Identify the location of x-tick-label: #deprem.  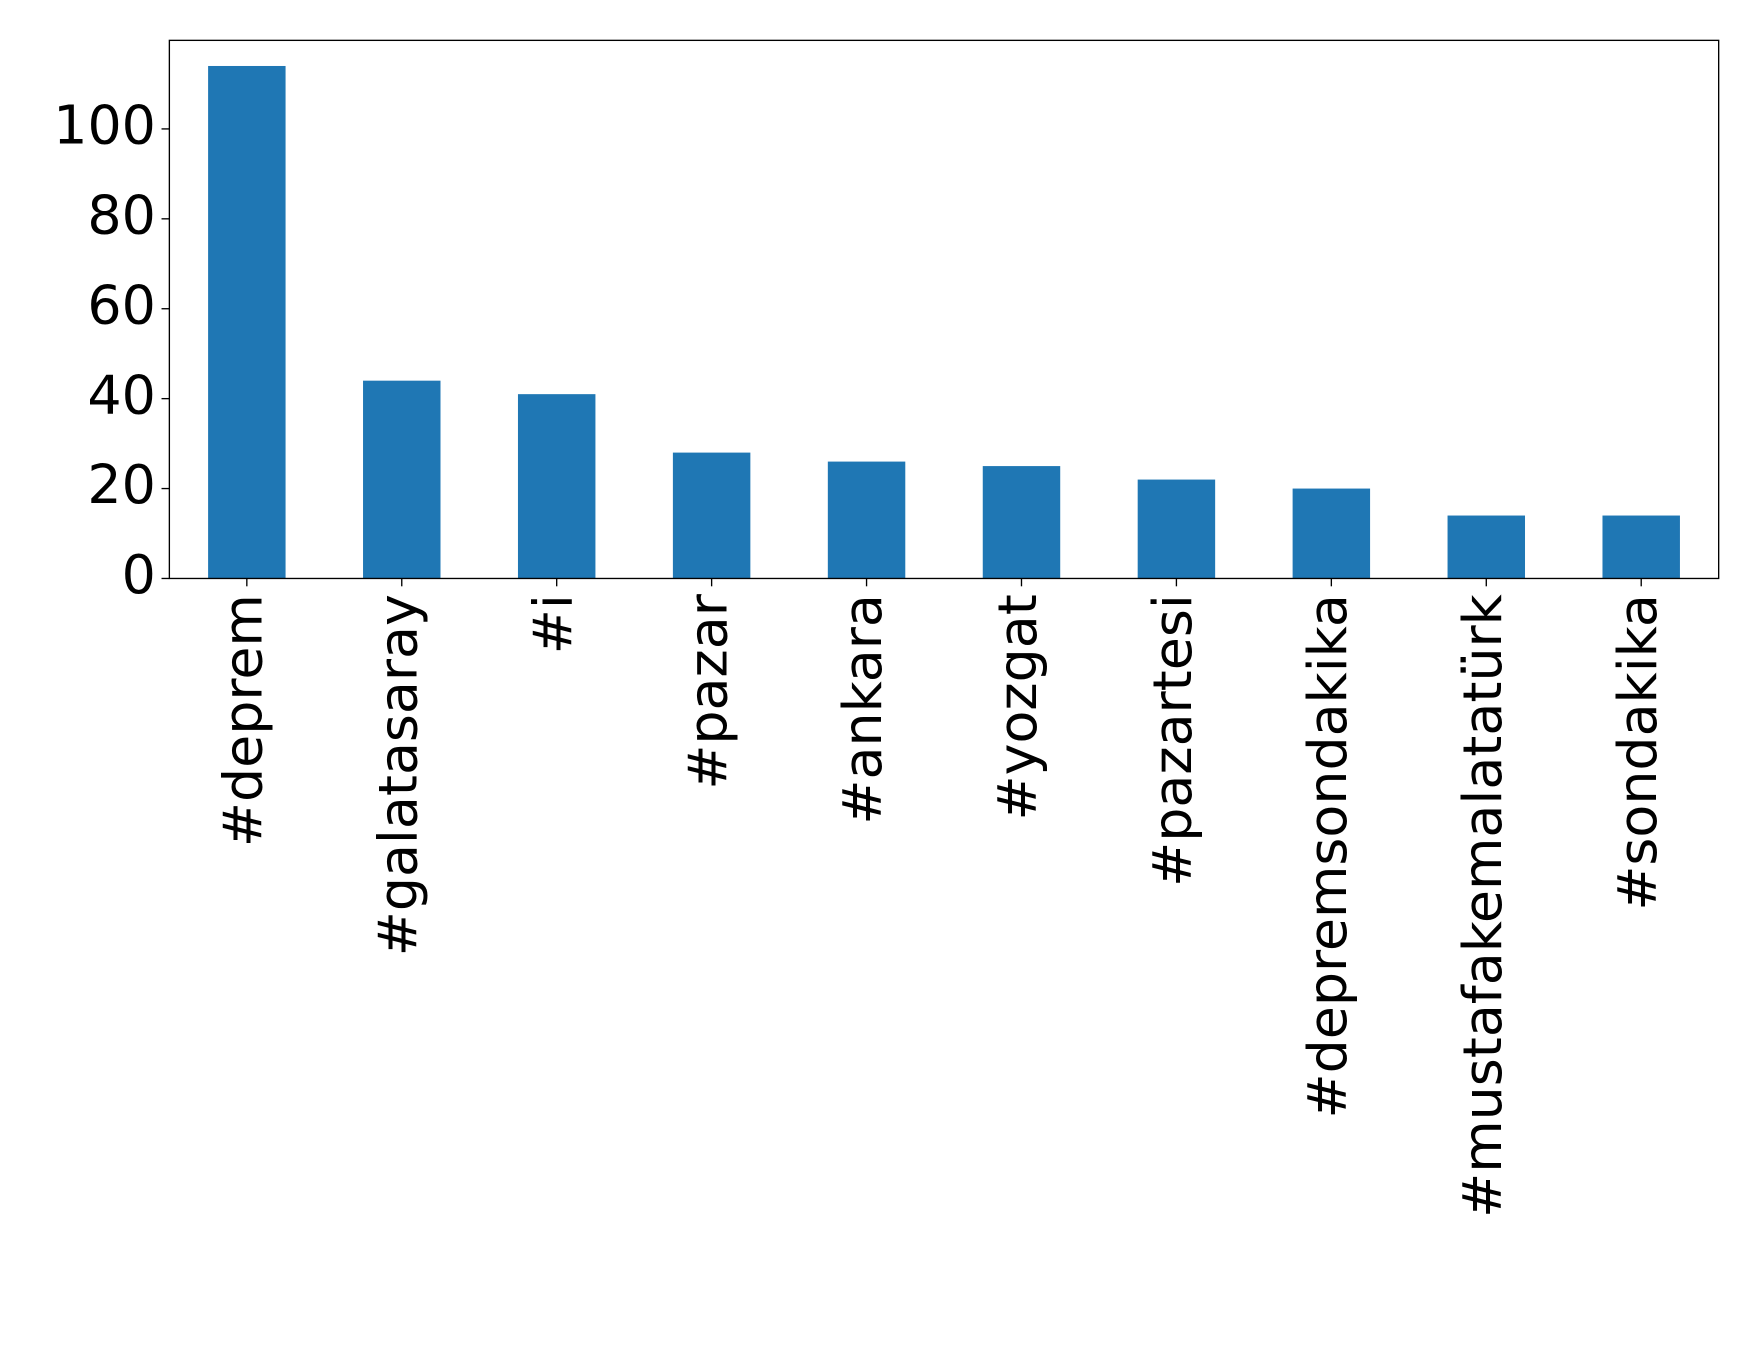
(242, 720).